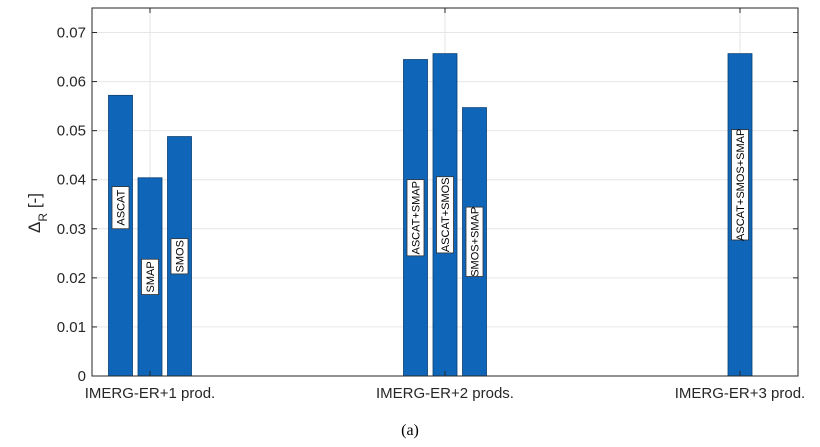 The width and height of the screenshot is (820, 447). I want to click on bar-label-group: ASCAT+SMOS, so click(445, 215).